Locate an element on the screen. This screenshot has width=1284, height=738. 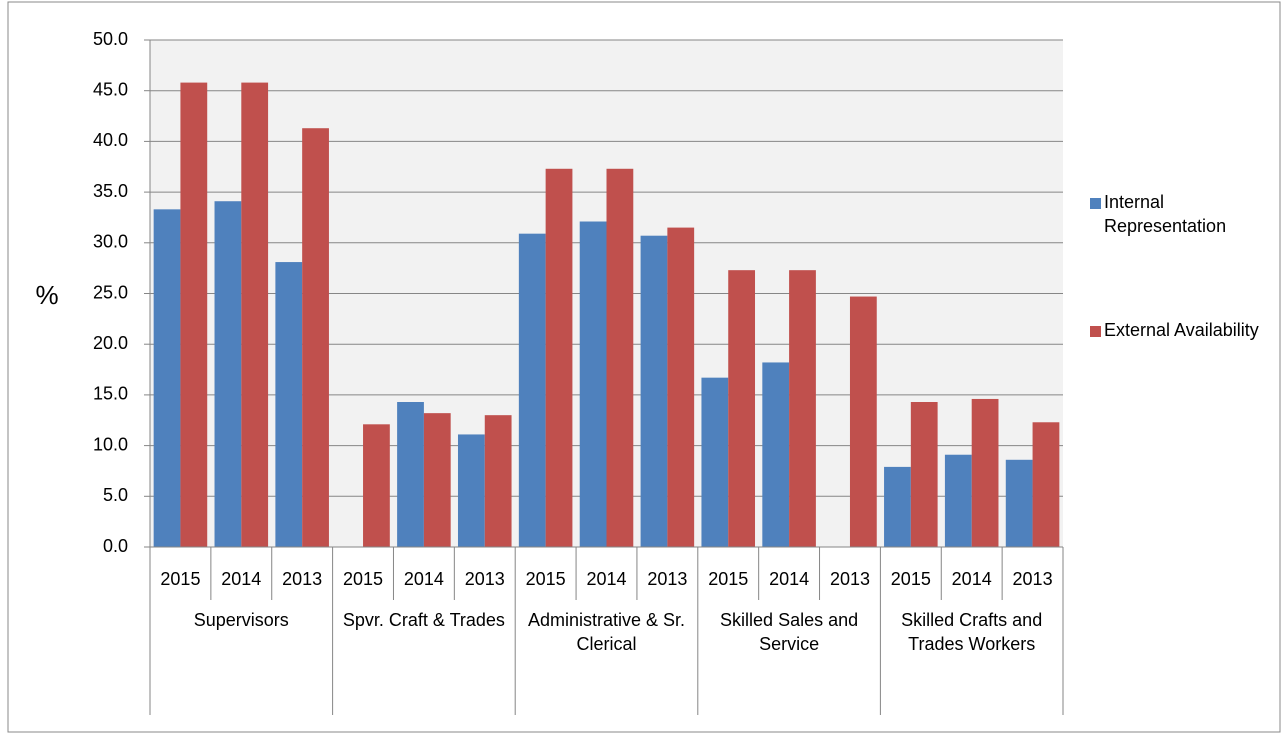
y-tick-label: 45.0 is located at coordinates (110, 89).